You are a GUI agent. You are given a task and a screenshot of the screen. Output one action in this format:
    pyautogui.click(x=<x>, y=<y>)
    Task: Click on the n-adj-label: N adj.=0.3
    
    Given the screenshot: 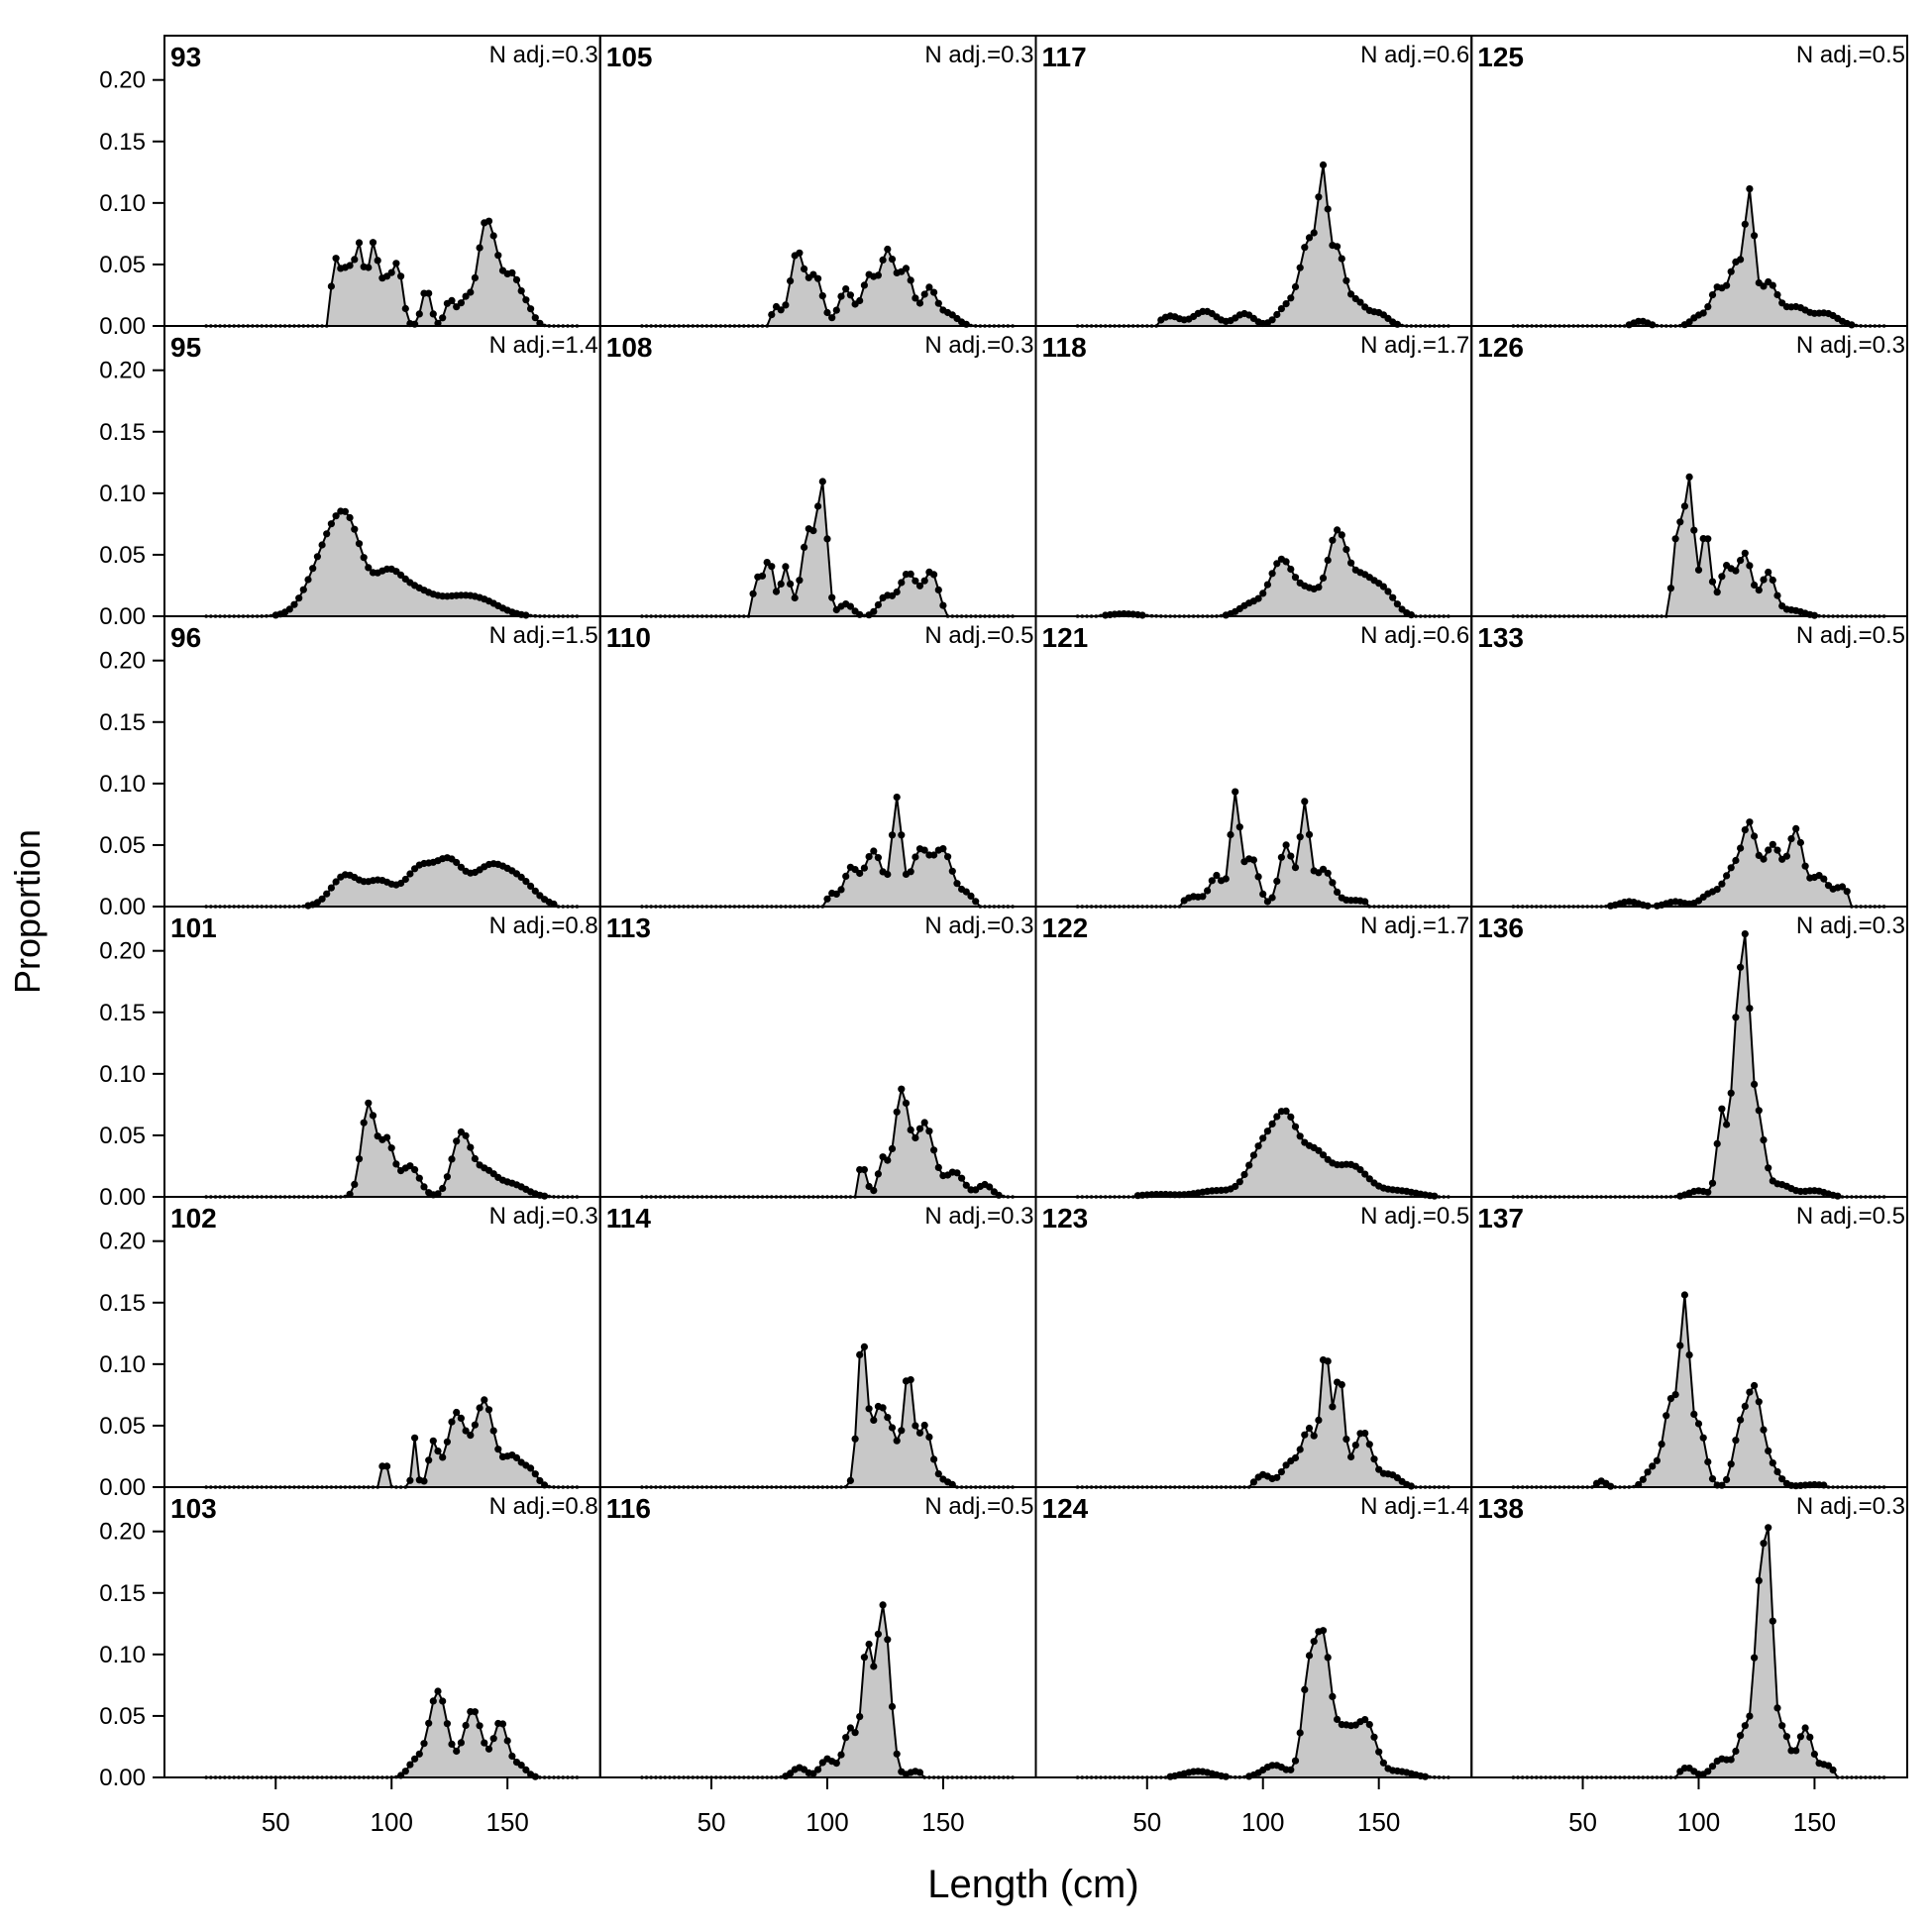 What is the action you would take?
    pyautogui.click(x=1850, y=925)
    